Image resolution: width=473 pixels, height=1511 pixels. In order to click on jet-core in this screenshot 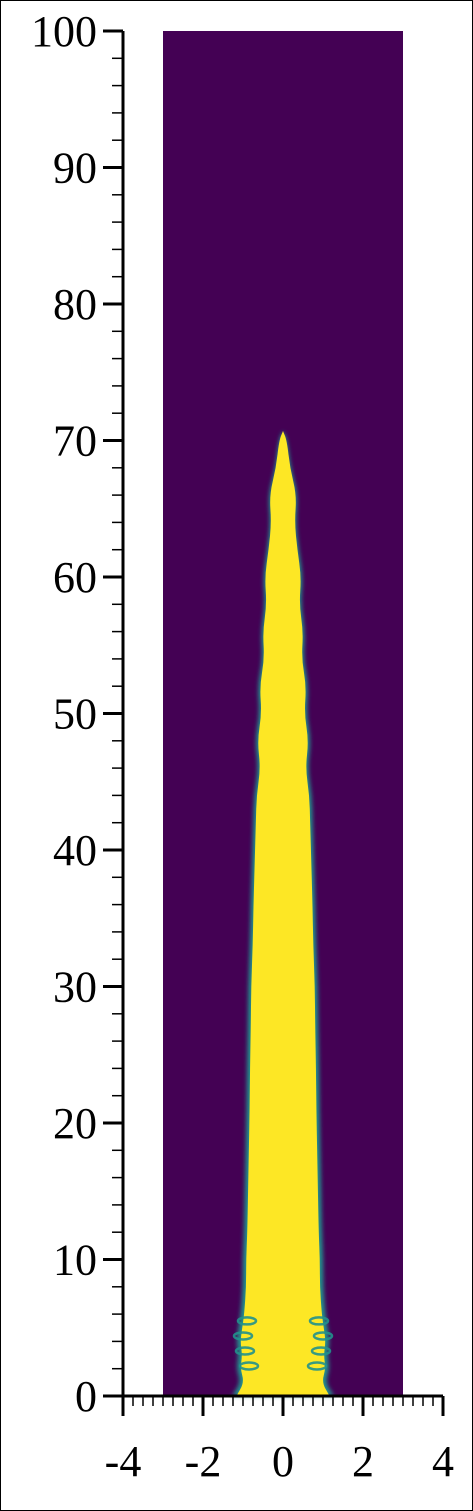, I will do `click(283, 913)`.